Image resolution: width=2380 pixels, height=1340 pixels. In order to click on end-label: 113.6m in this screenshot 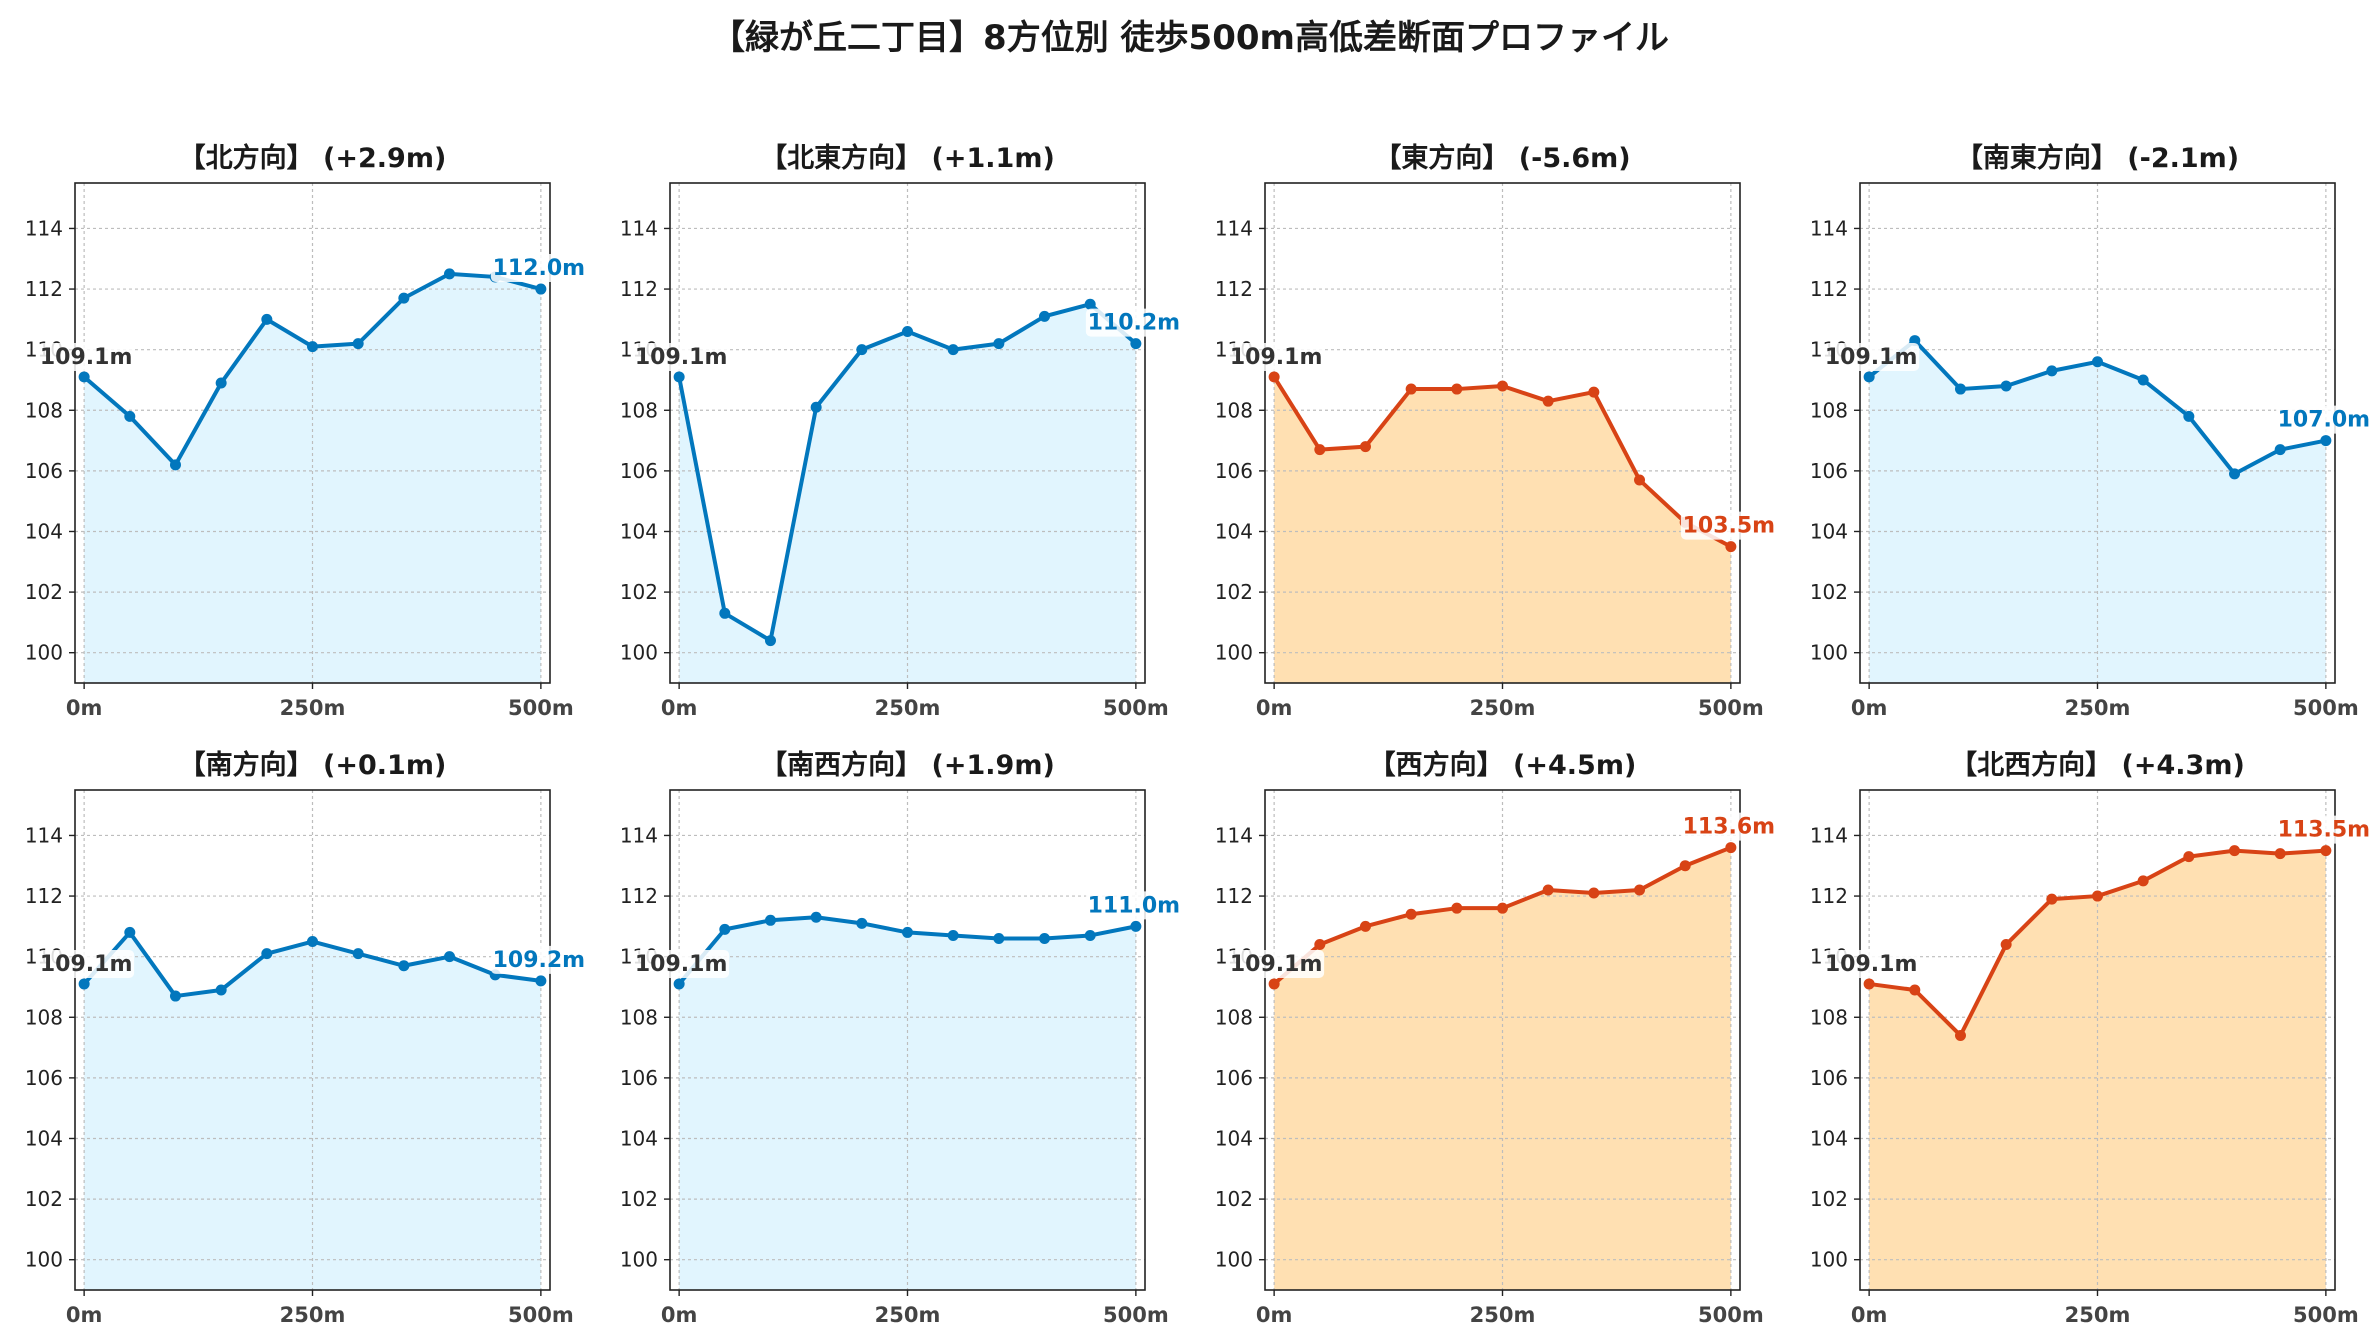, I will do `click(1729, 827)`.